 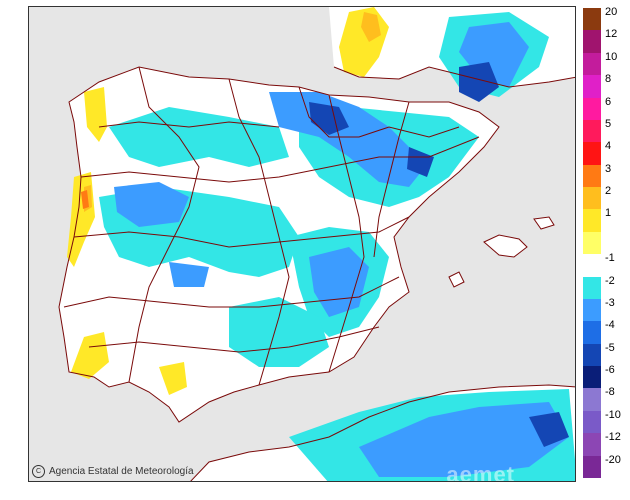 I want to click on anomaly-plus3, so click(x=85, y=199).